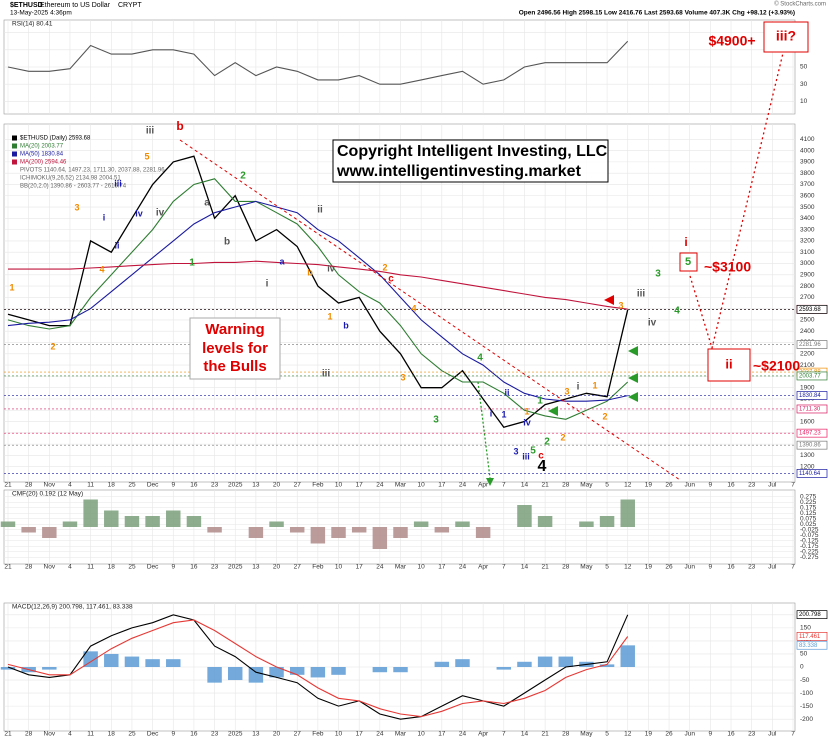 This screenshot has width=828, height=739. I want to click on y-tick-label: 2400, so click(807, 331).